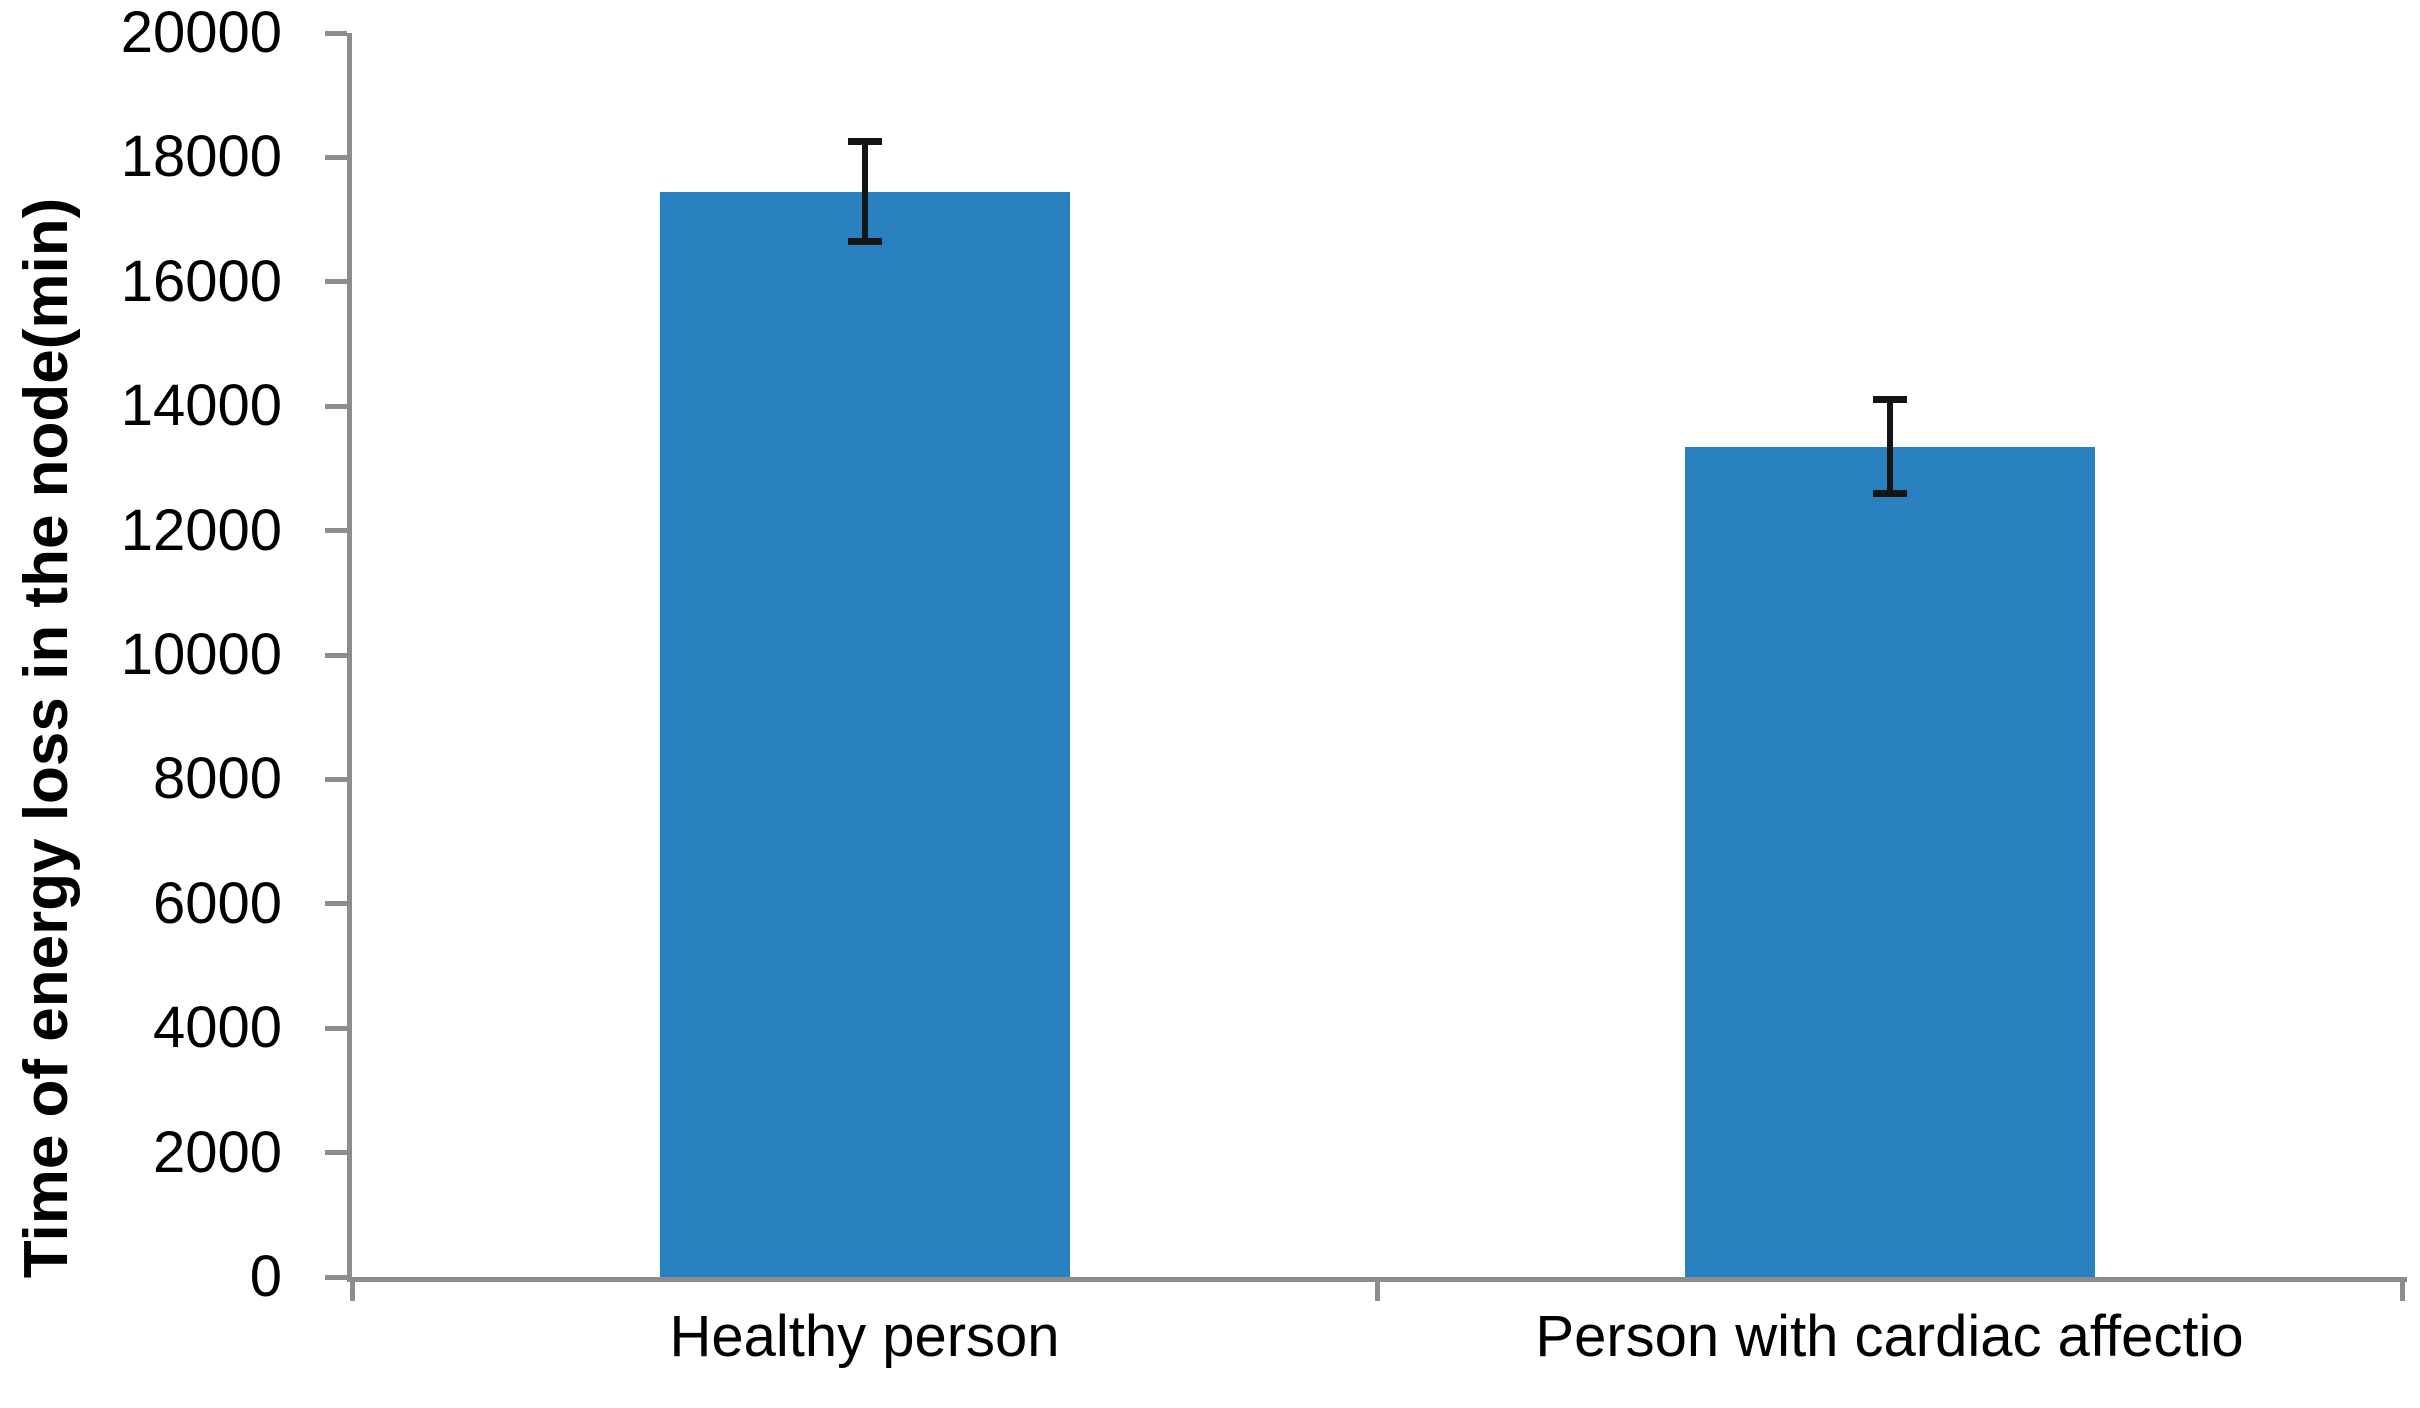  What do you see at coordinates (201, 281) in the screenshot?
I see `y-tick-label: 16000` at bounding box center [201, 281].